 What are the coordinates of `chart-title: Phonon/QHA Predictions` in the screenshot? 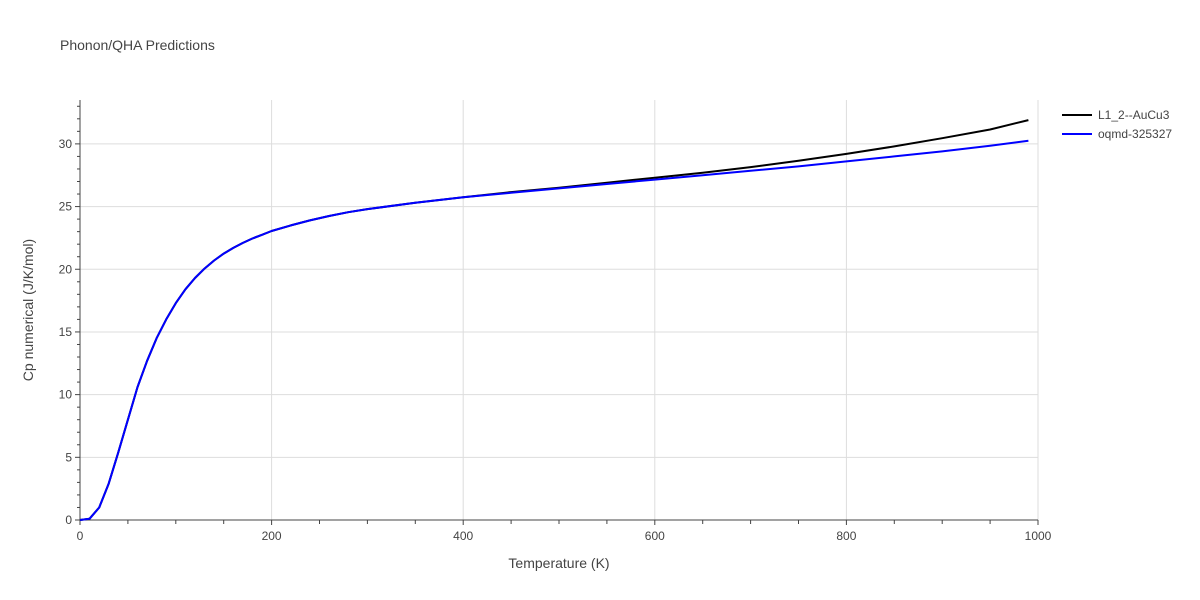 It's located at (137, 45).